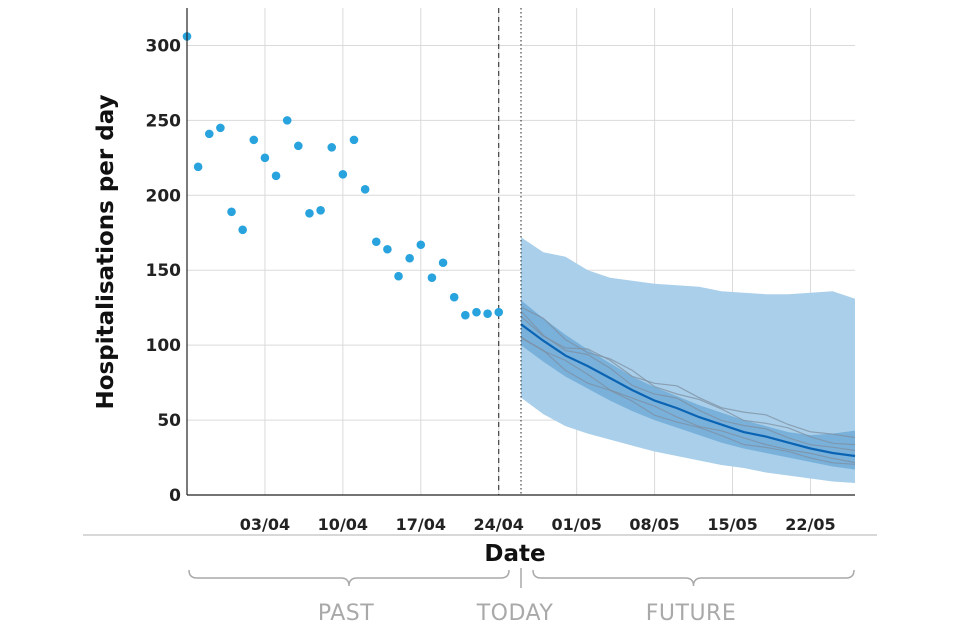  What do you see at coordinates (175, 496) in the screenshot?
I see `y-tick-label: 0` at bounding box center [175, 496].